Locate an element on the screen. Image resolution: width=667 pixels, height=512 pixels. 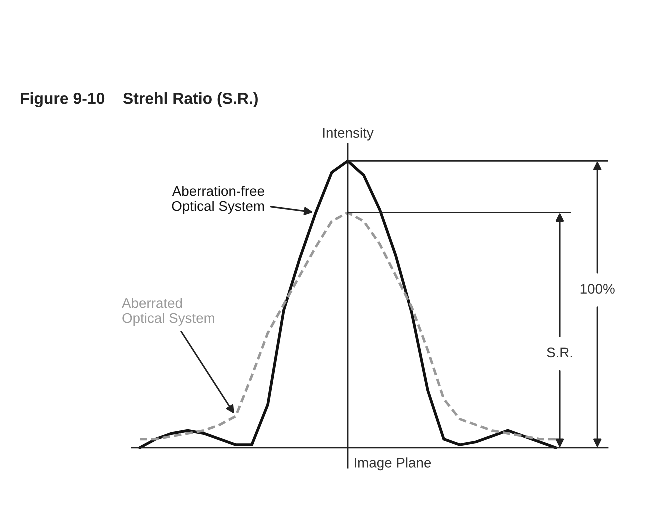
y-axis-title: Intensity is located at coordinates (348, 134).